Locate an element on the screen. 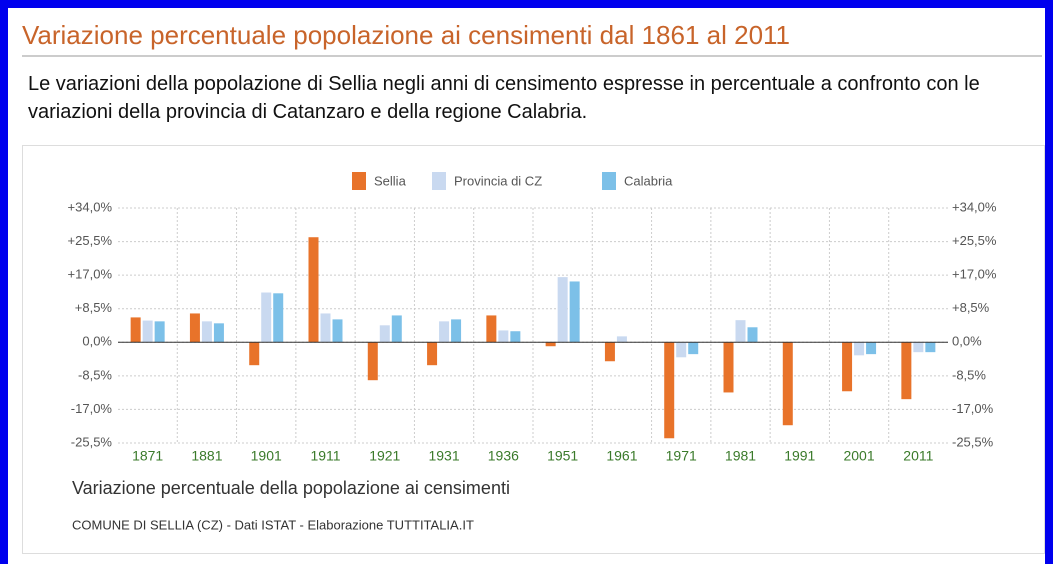 This screenshot has width=1053, height=564. legend-label: Provincia di CZ is located at coordinates (498, 180).